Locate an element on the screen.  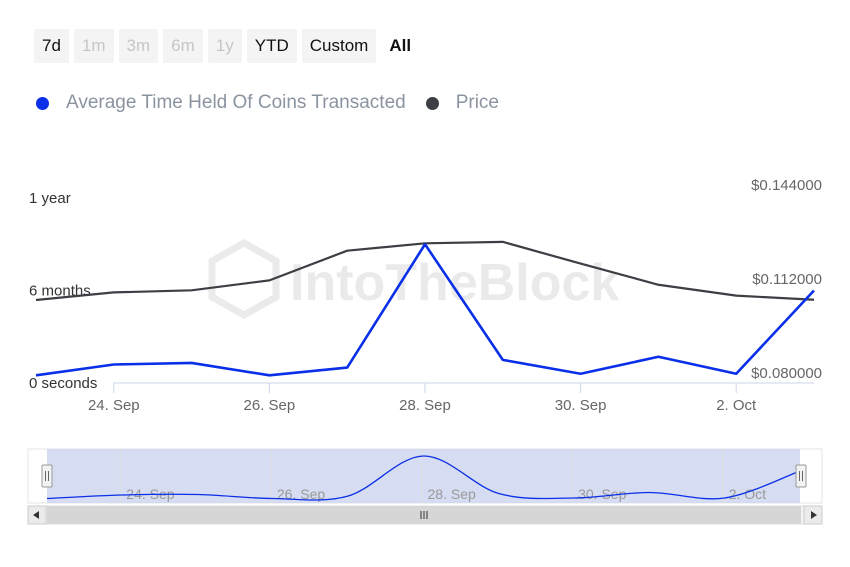
y-left-tick-label: 0 seconds is located at coordinates (63, 383).